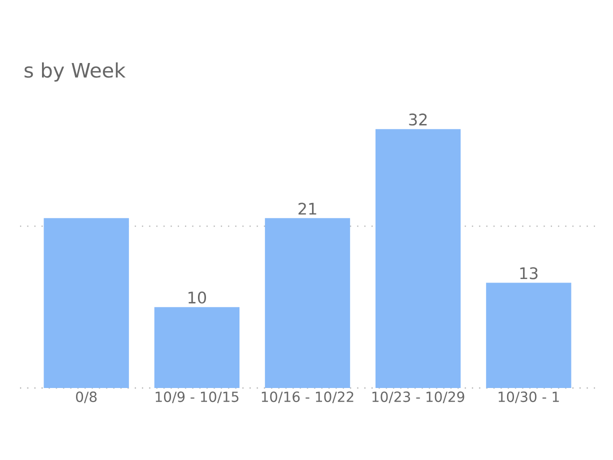 This screenshot has width=613, height=460. Describe the element at coordinates (86, 398) in the screenshot. I see `x-tick-label: 0/8` at that location.